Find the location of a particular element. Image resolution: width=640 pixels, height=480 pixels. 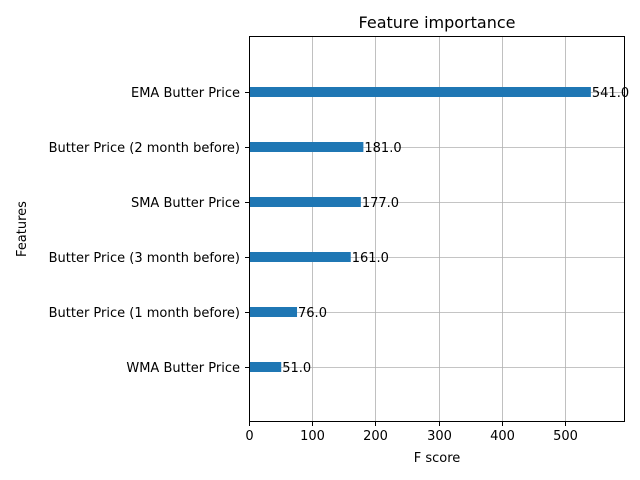

value-label: 161.0 is located at coordinates (370, 258).